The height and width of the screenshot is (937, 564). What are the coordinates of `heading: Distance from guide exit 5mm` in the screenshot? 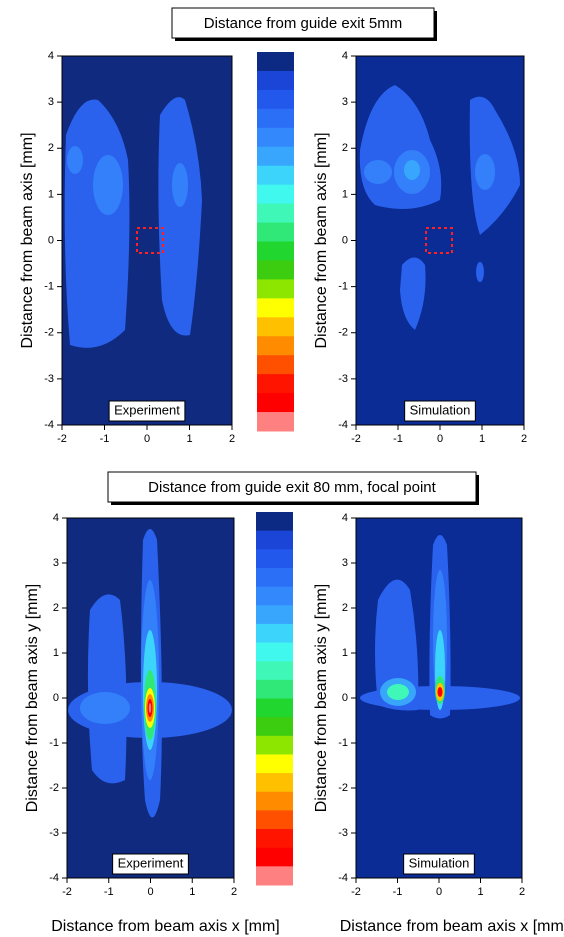 It's located at (303, 23).